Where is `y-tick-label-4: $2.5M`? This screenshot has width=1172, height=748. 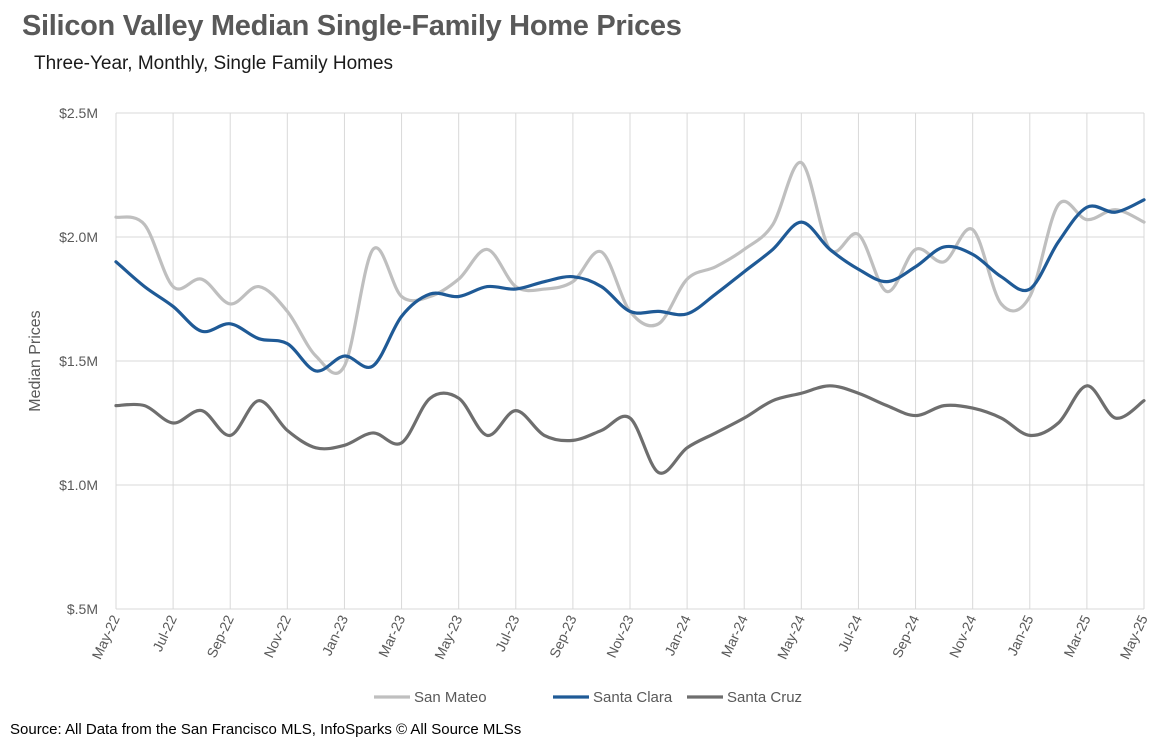 y-tick-label-4: $2.5M is located at coordinates (78, 113).